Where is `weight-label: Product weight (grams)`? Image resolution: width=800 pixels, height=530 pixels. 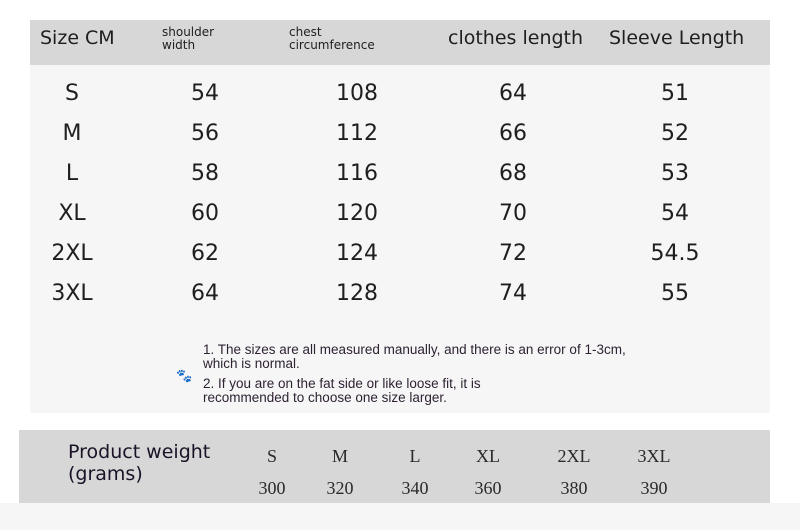 weight-label: Product weight (grams) is located at coordinates (139, 463).